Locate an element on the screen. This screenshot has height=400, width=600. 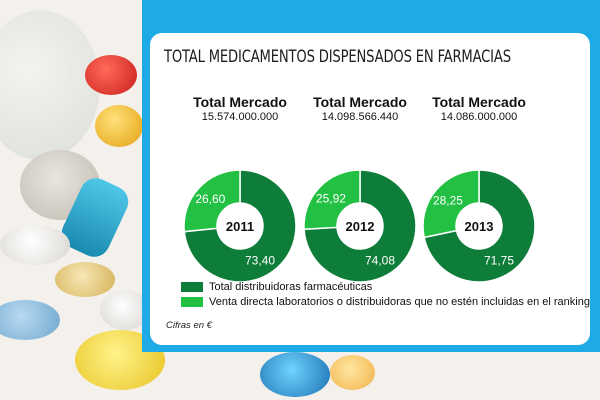
market-value: 14.086.000.000 is located at coordinates (479, 117).